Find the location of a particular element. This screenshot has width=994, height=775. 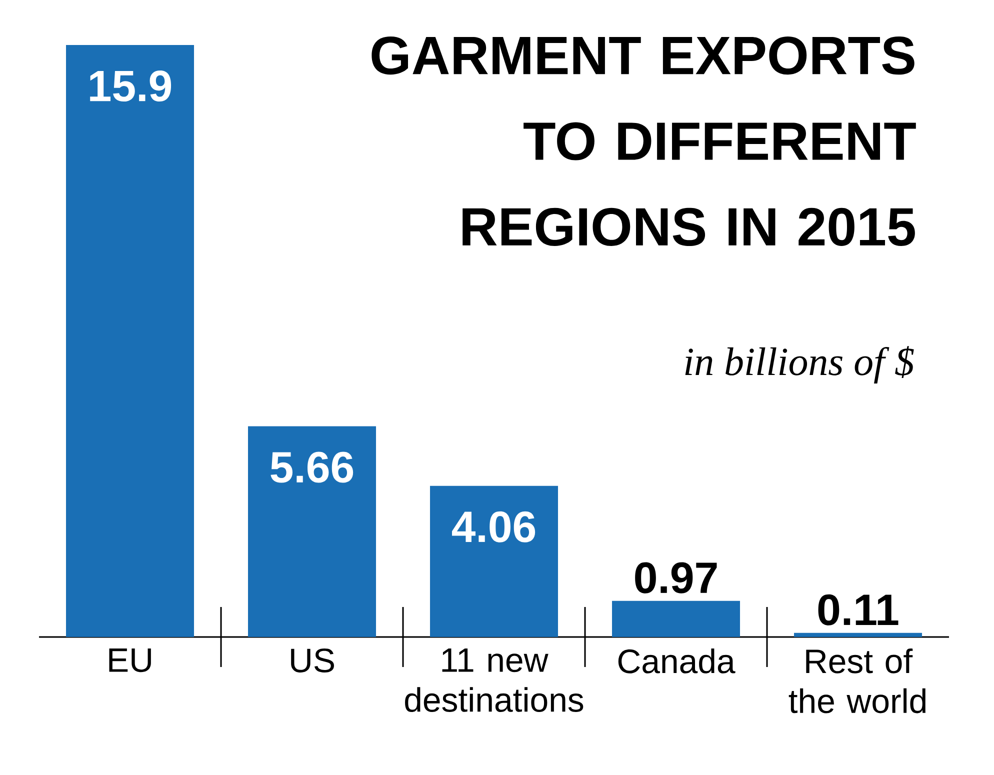

x-tick-label: EU is located at coordinates (130, 660).